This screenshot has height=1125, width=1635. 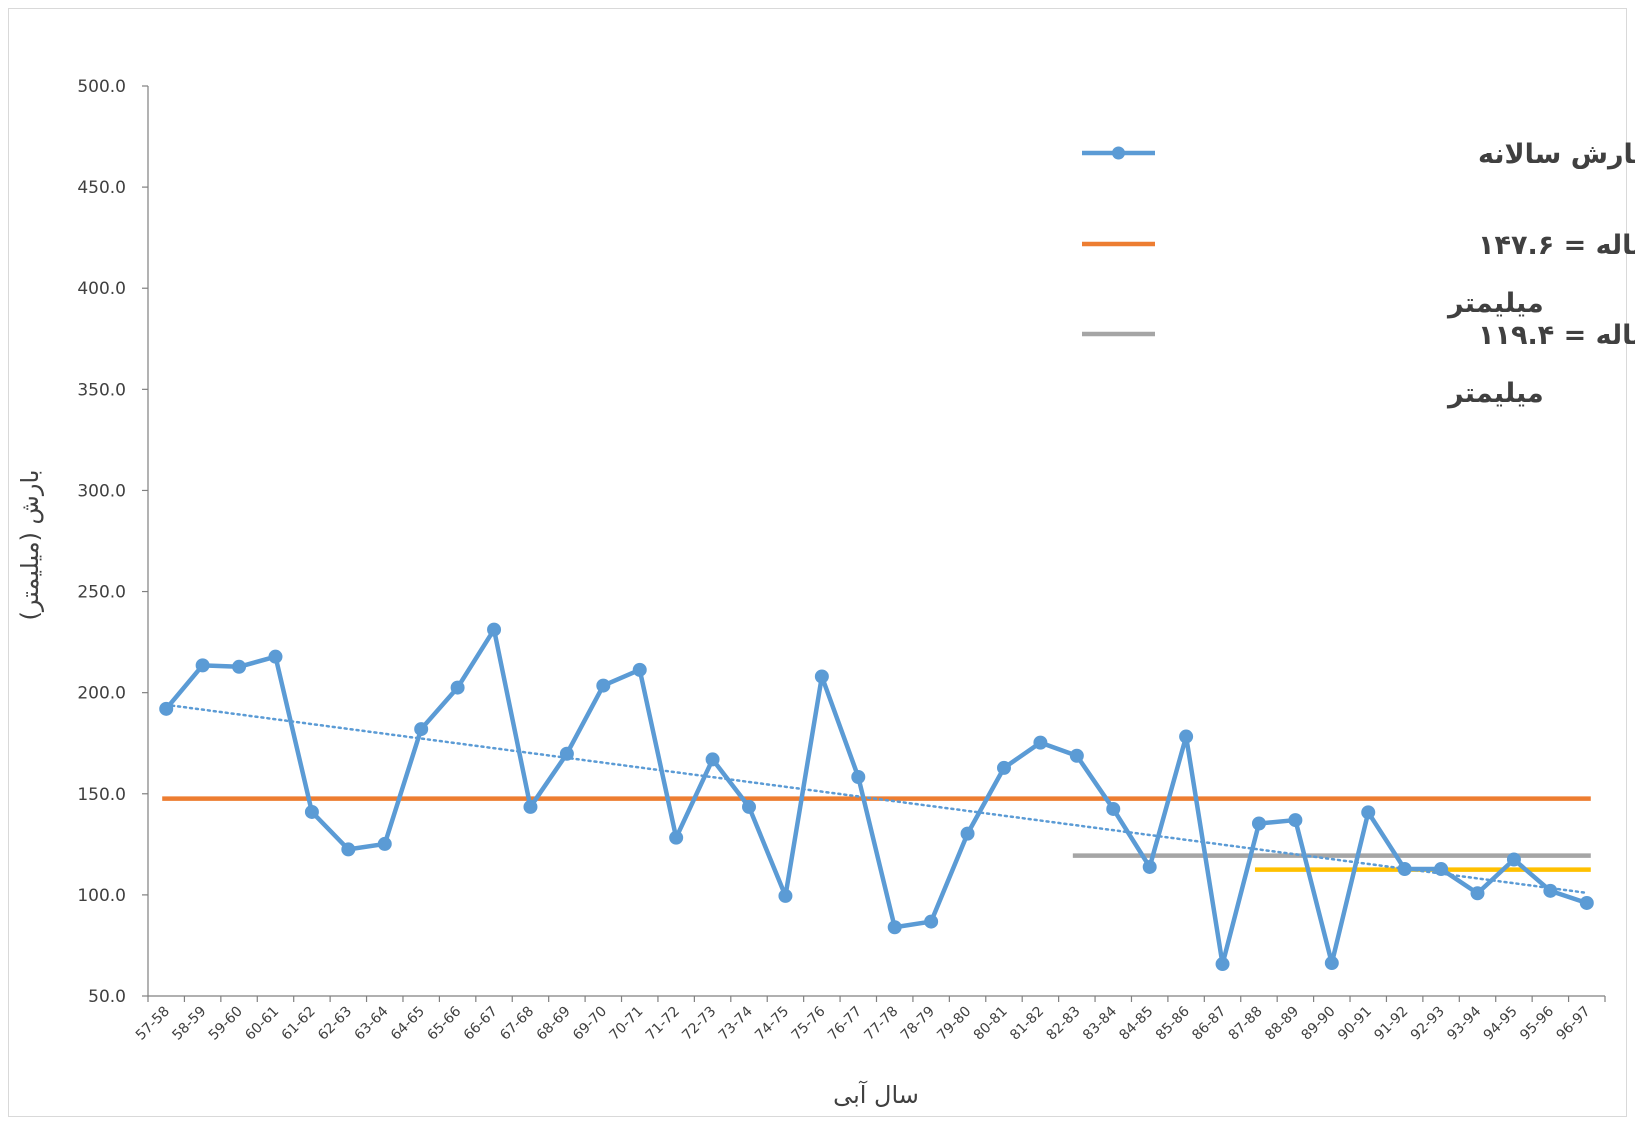 I want to click on x-tick-label: 74-75, so click(x=772, y=1024).